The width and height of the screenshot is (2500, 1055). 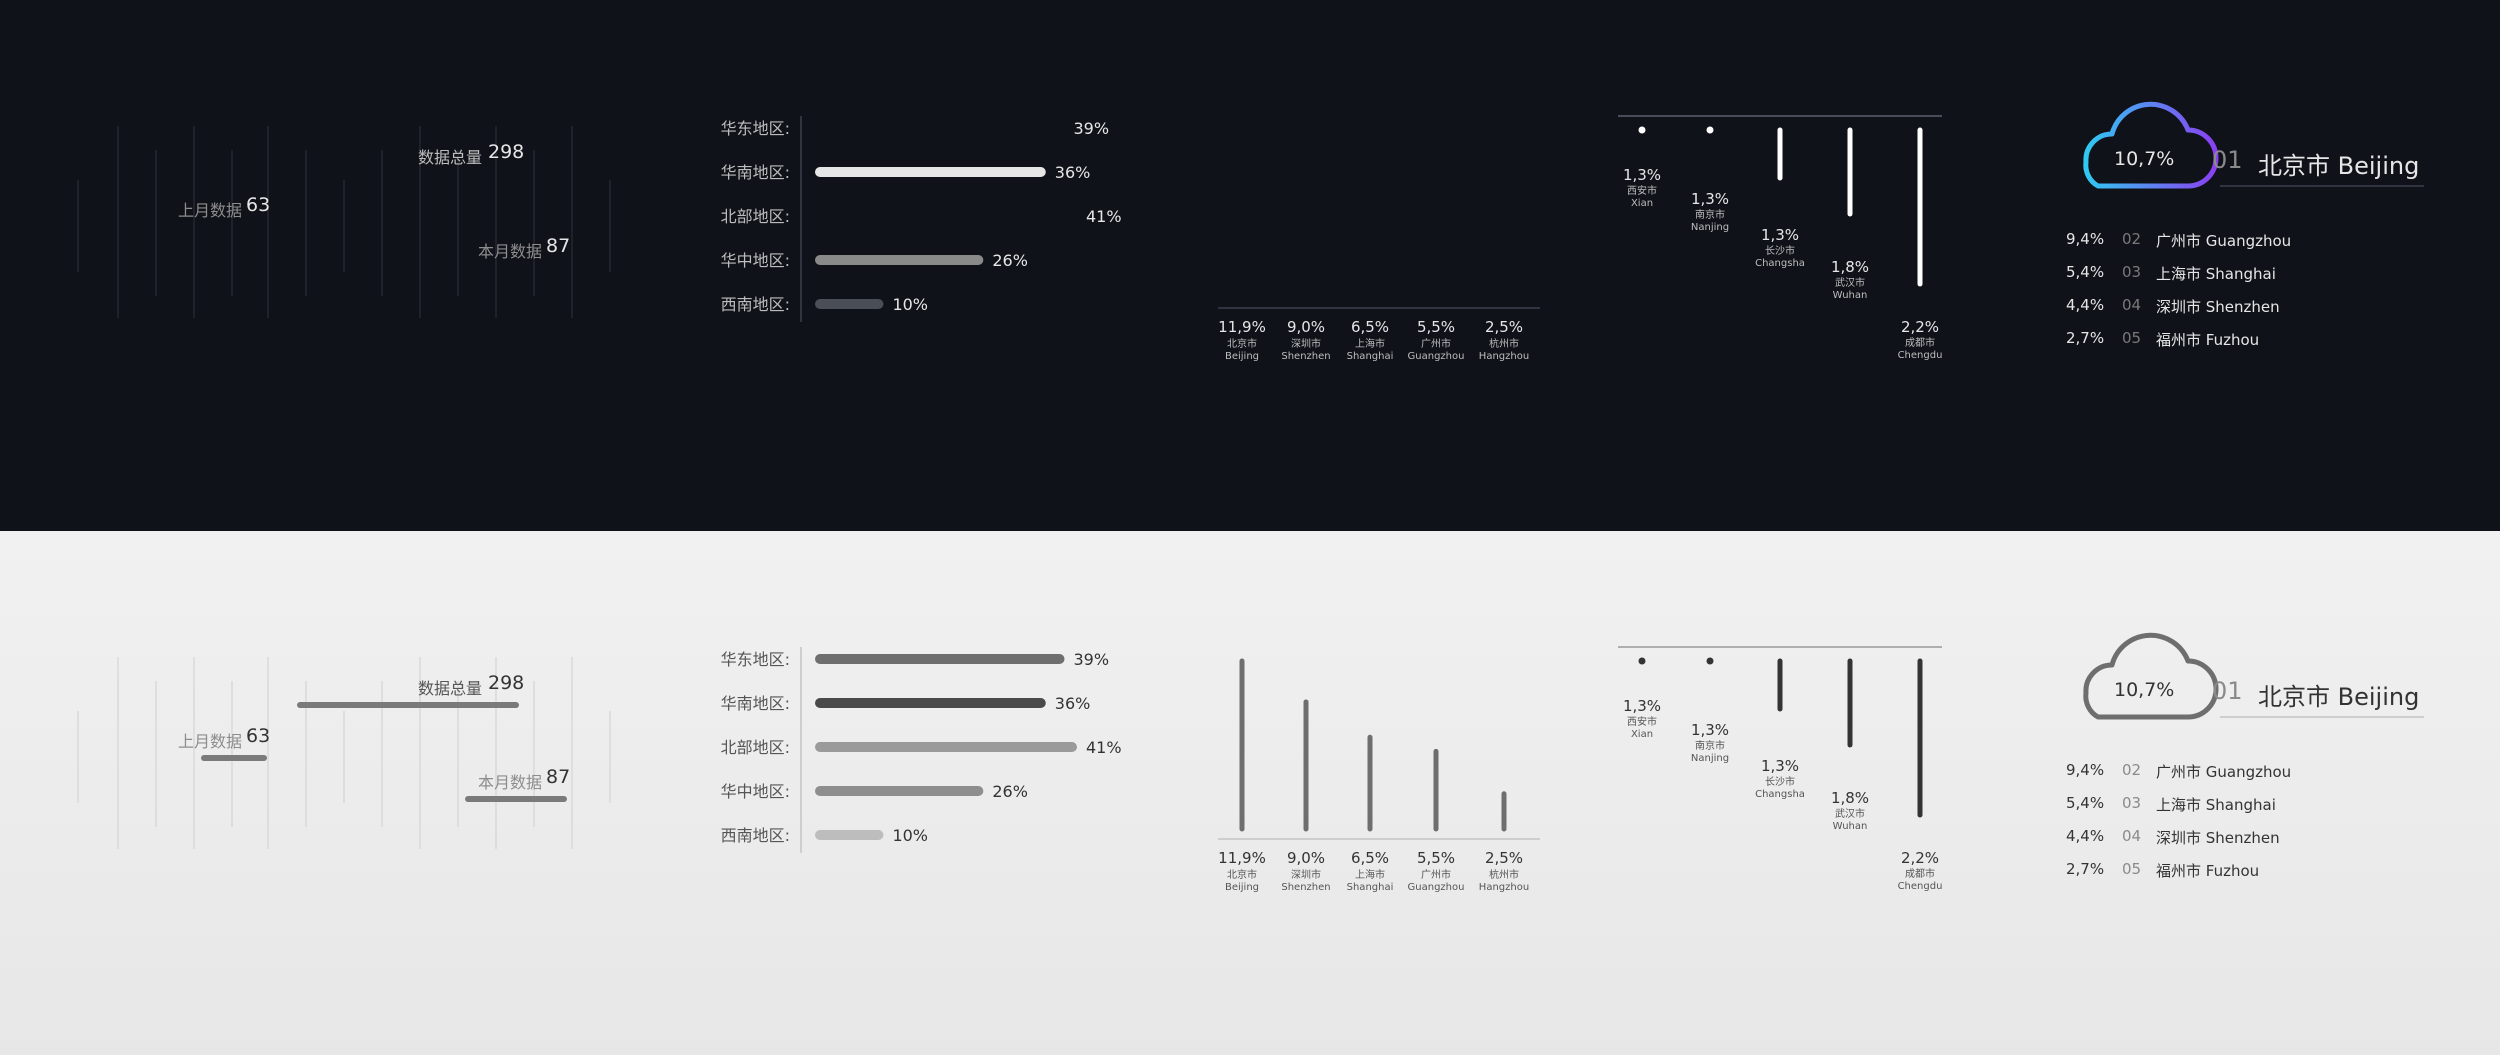 I want to click on total-value: 298, so click(x=506, y=152).